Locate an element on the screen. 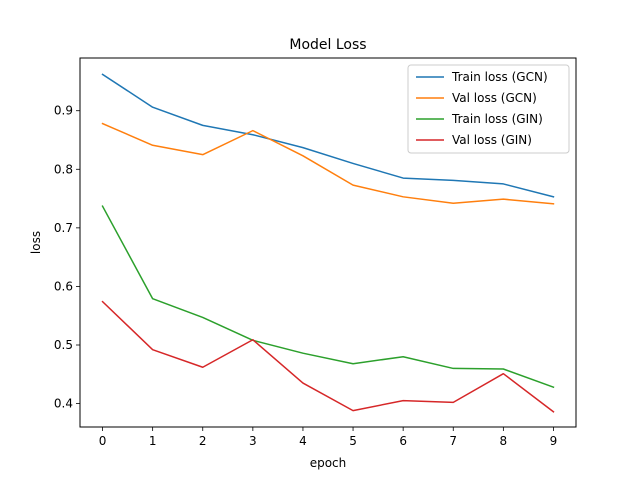 The width and height of the screenshot is (640, 480). legend-label: Train loss (GIN) is located at coordinates (497, 119).